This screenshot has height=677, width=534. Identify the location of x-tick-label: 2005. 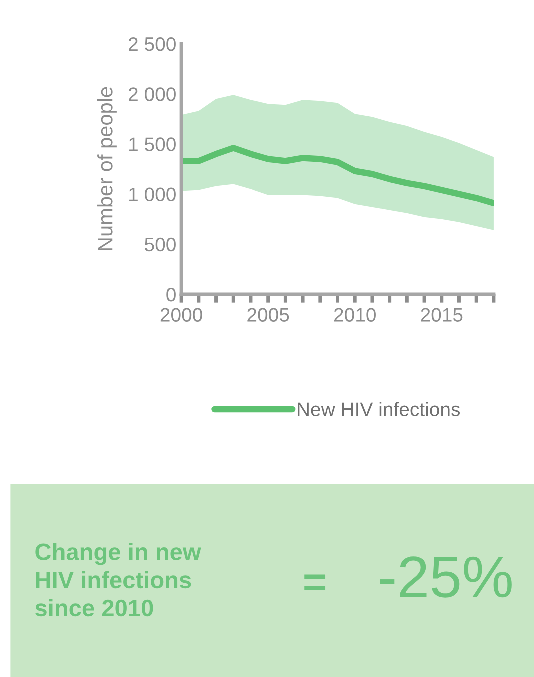
(269, 315).